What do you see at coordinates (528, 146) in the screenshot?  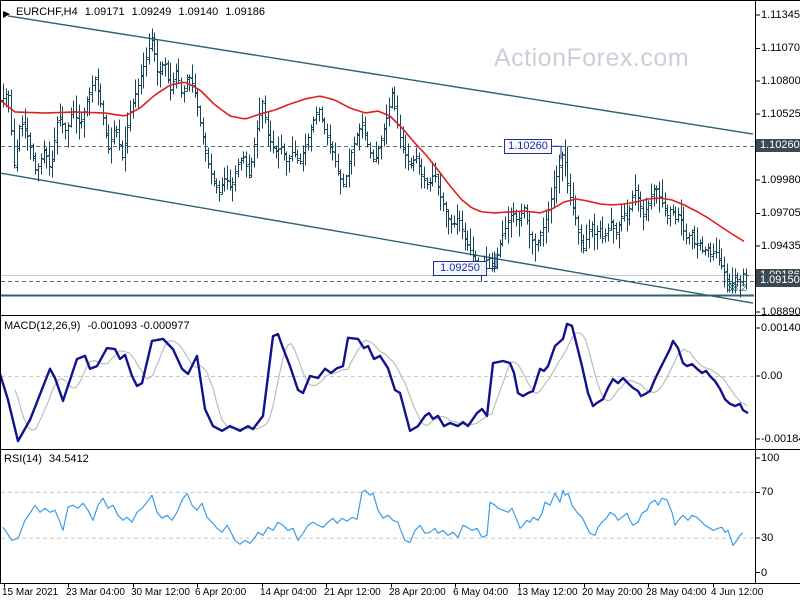 I see `resistance-price-label: 1.10260` at bounding box center [528, 146].